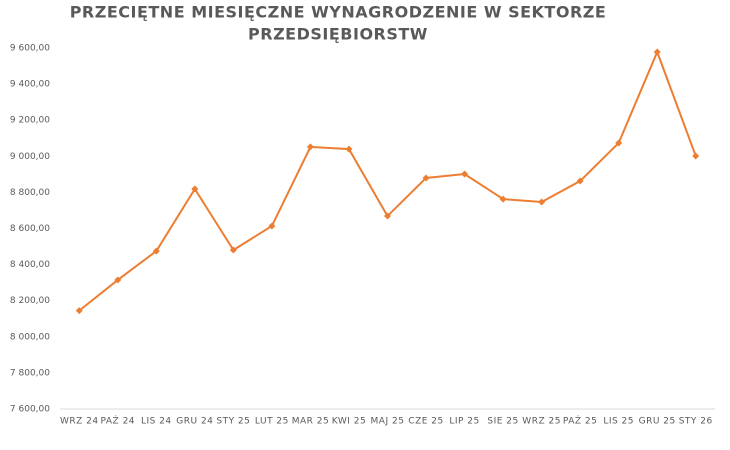  Describe the element at coordinates (580, 421) in the screenshot. I see `x-tick-label: PAŹ 25` at that location.